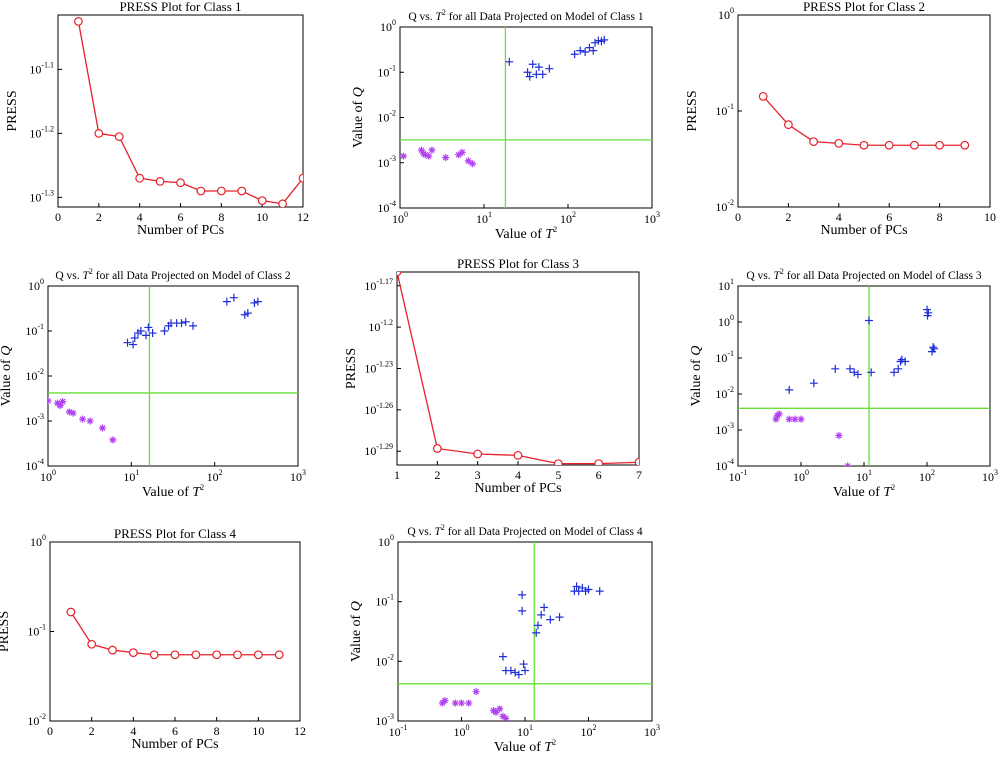 The height and width of the screenshot is (763, 1000). I want to click on y-tick-label: 10¹, so click(726, 285).